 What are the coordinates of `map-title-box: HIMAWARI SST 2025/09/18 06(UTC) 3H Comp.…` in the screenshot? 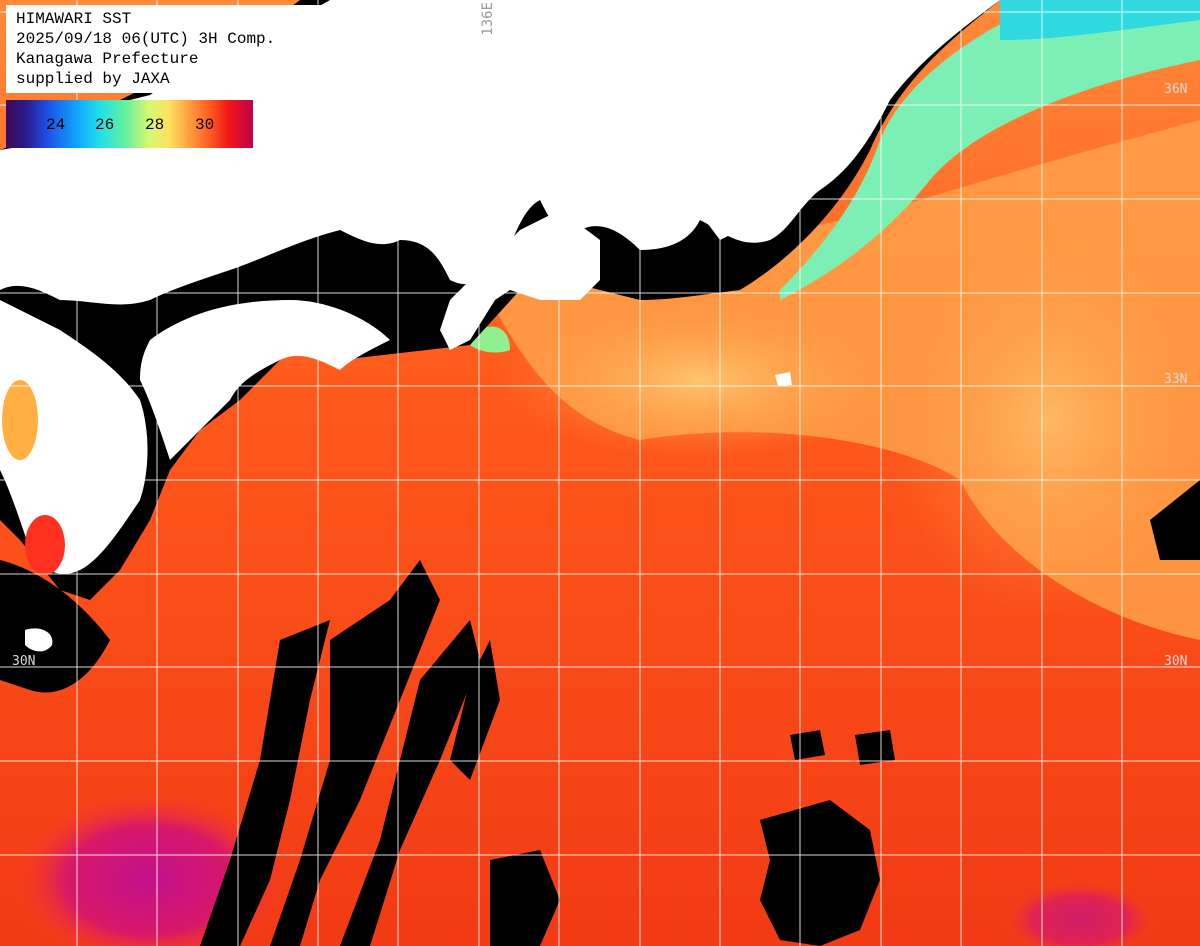 It's located at (178, 49).